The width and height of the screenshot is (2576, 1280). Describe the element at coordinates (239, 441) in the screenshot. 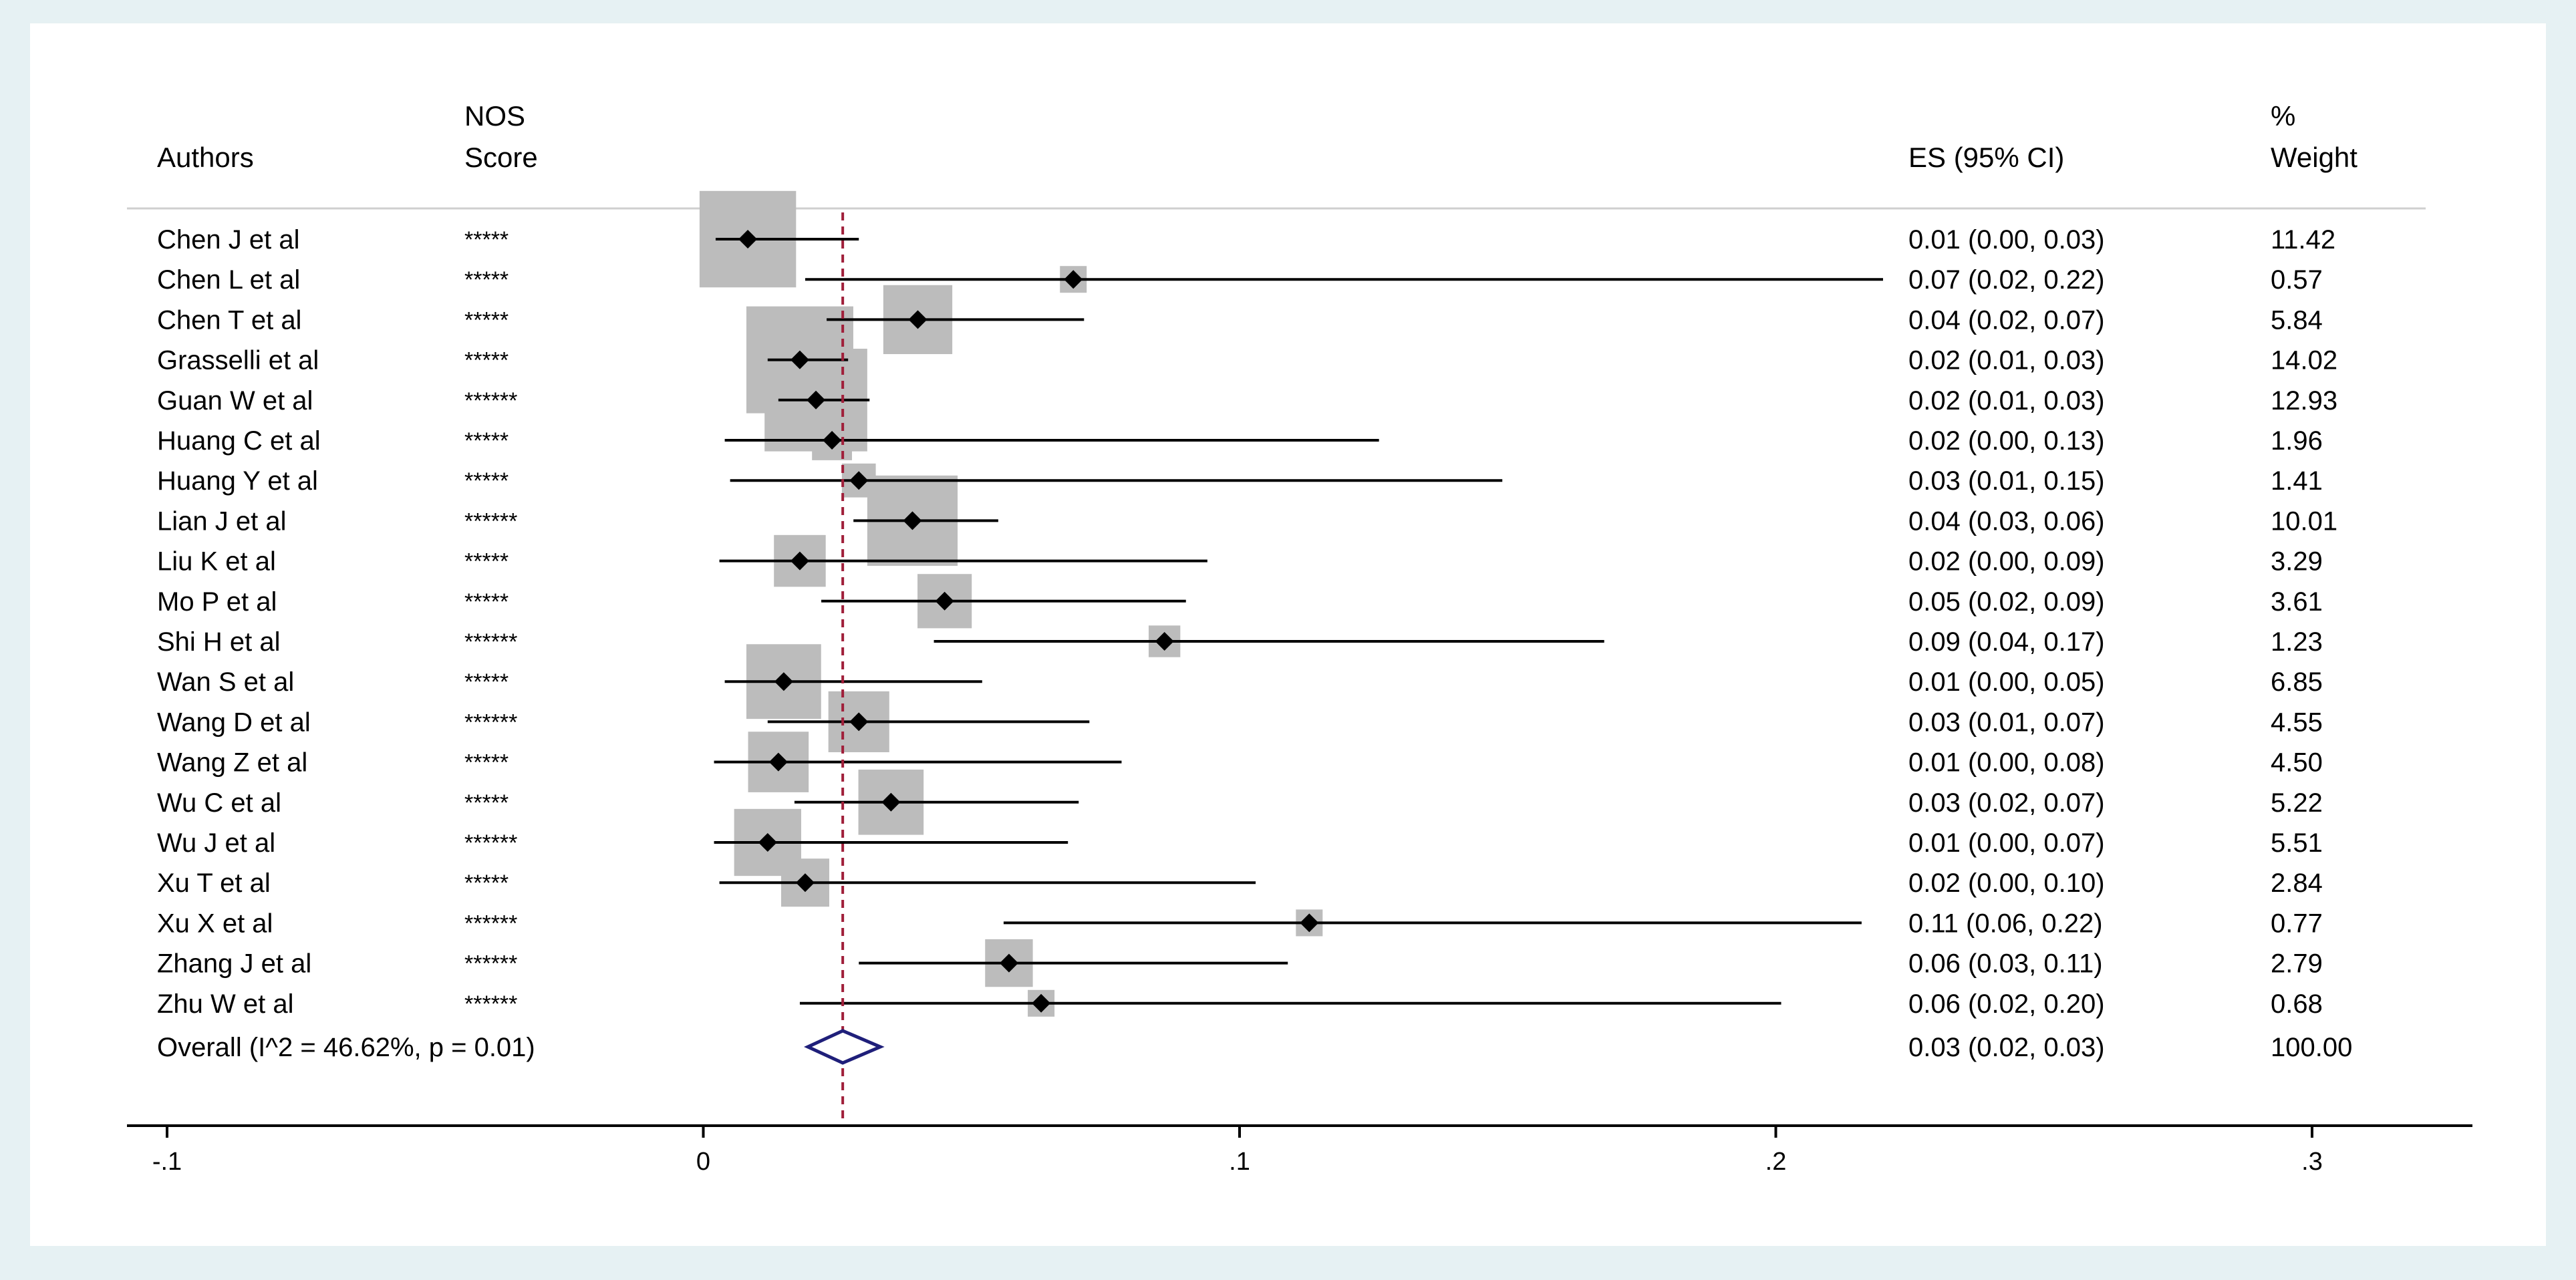

I see `study-author: Huang C et al` at that location.